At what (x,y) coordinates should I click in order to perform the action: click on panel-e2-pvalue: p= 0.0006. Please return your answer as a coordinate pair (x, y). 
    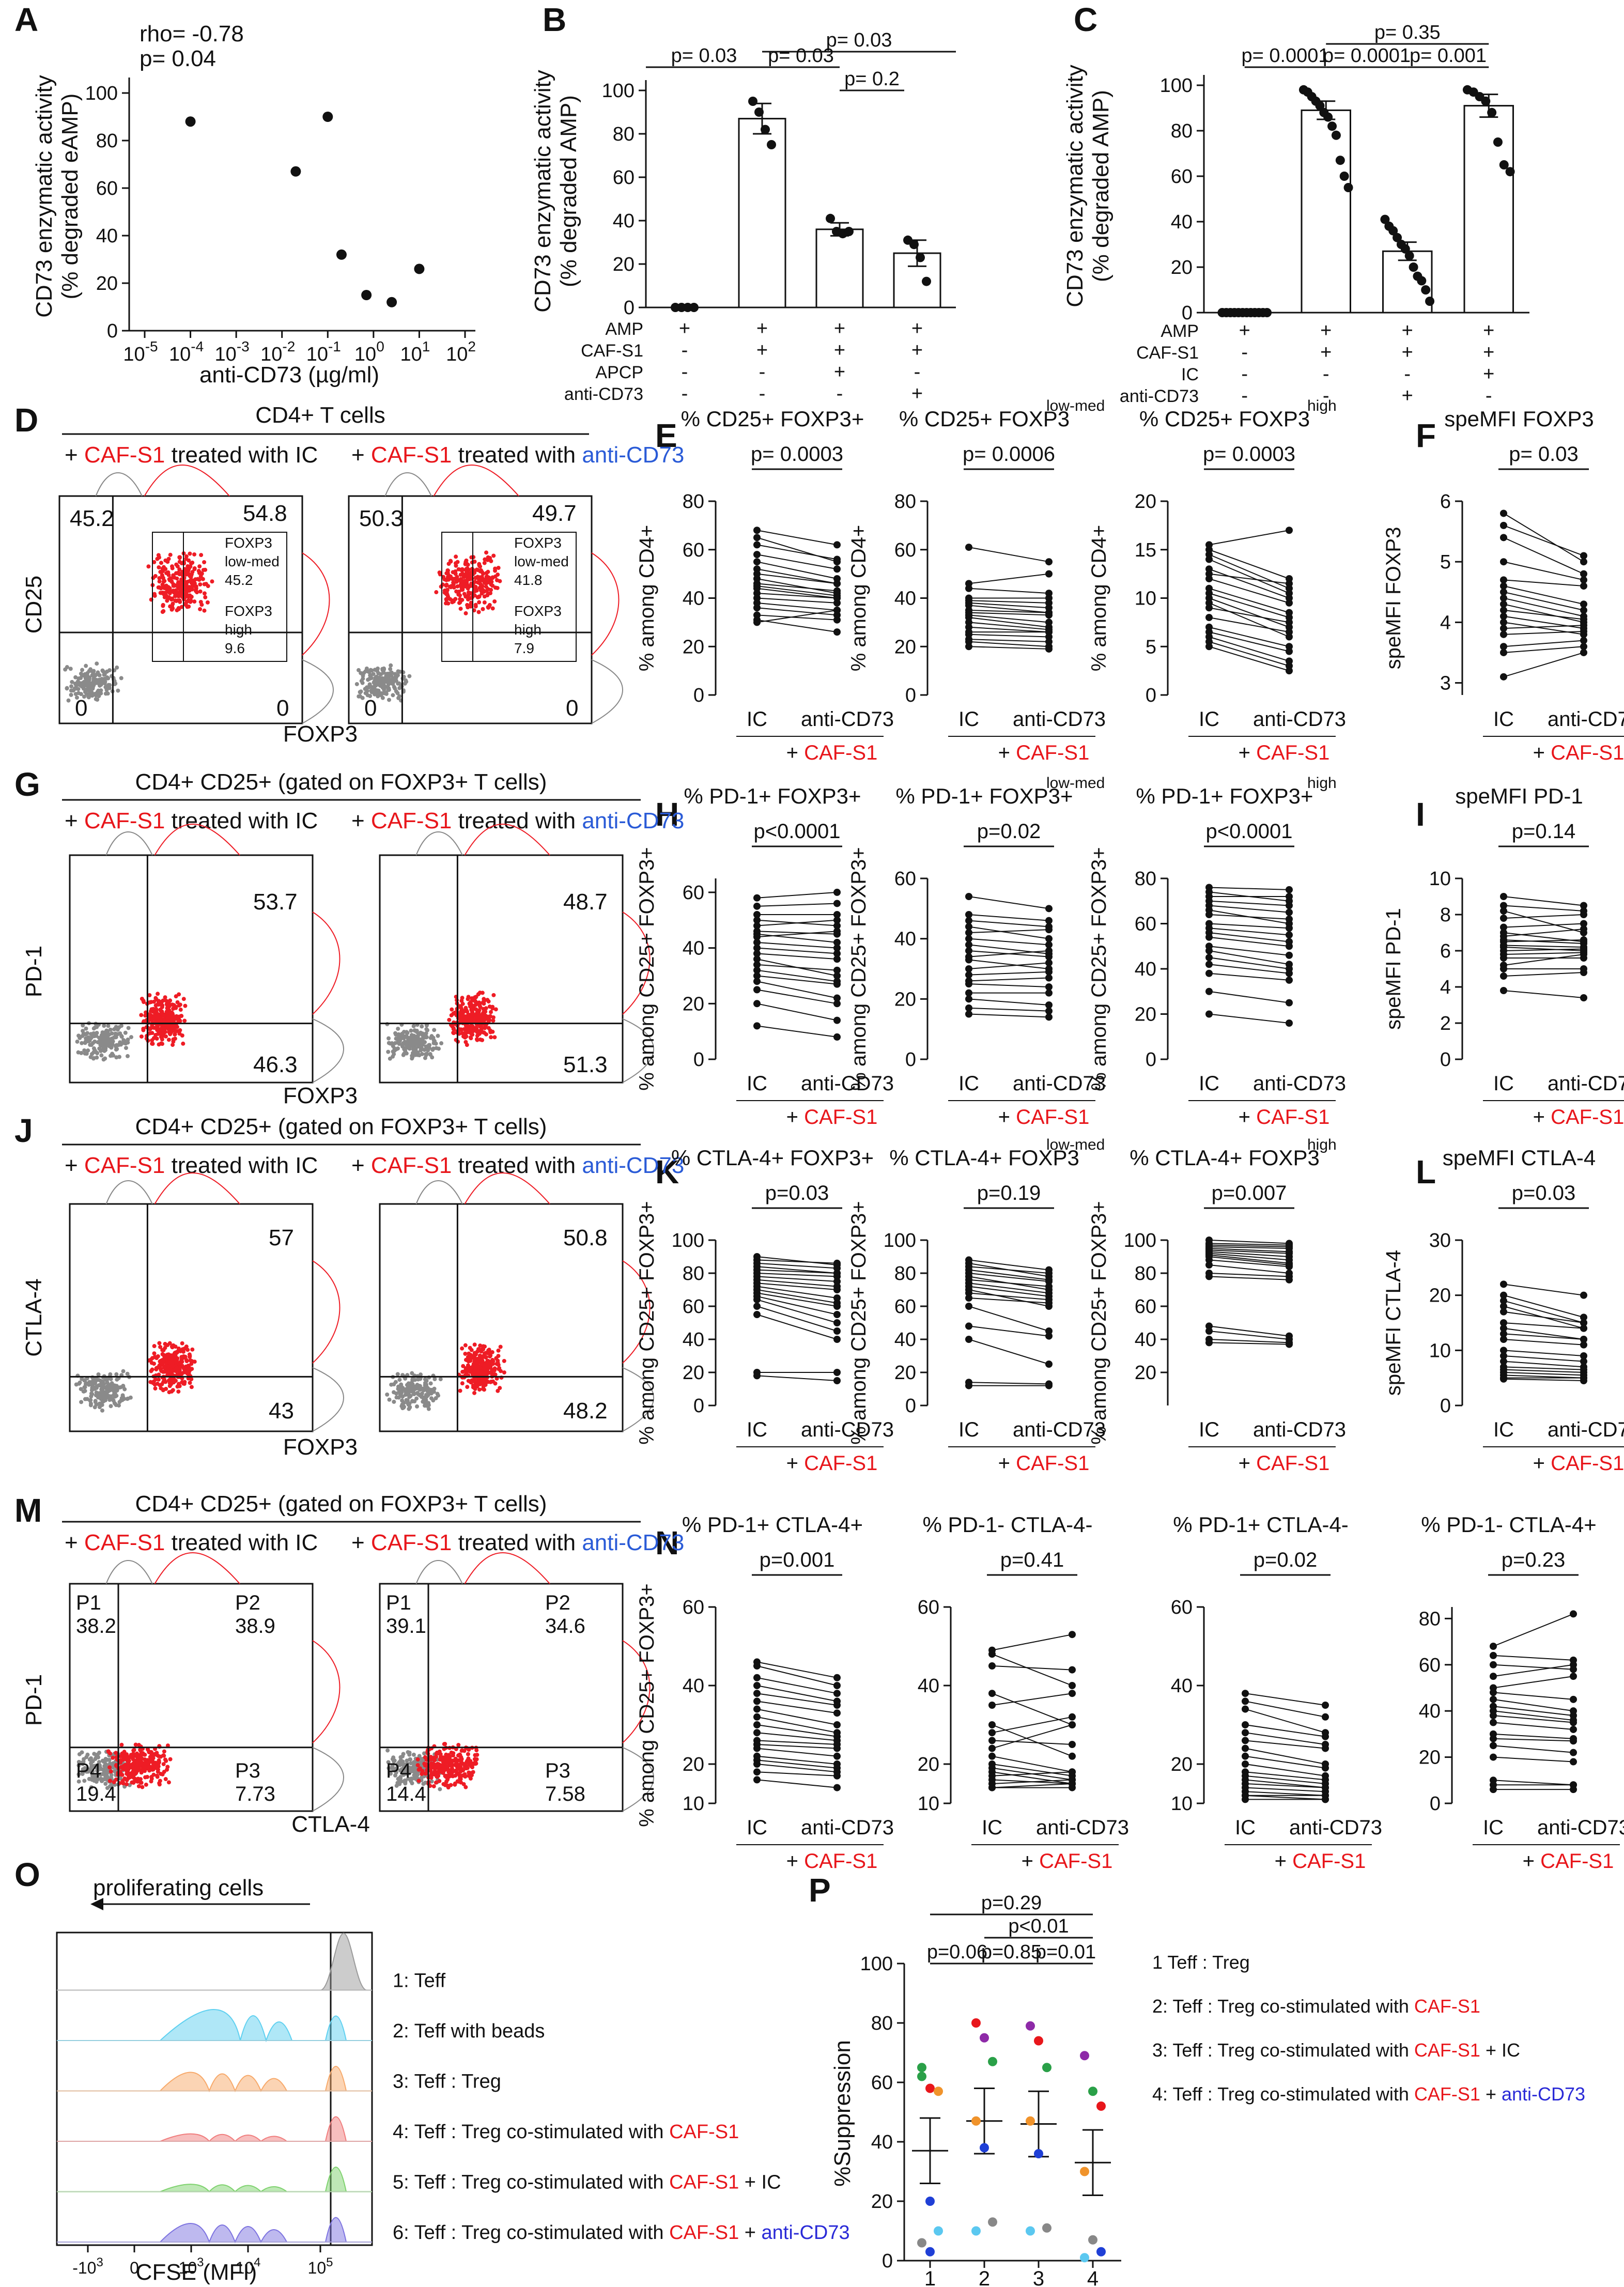
    Looking at the image, I should click on (1009, 455).